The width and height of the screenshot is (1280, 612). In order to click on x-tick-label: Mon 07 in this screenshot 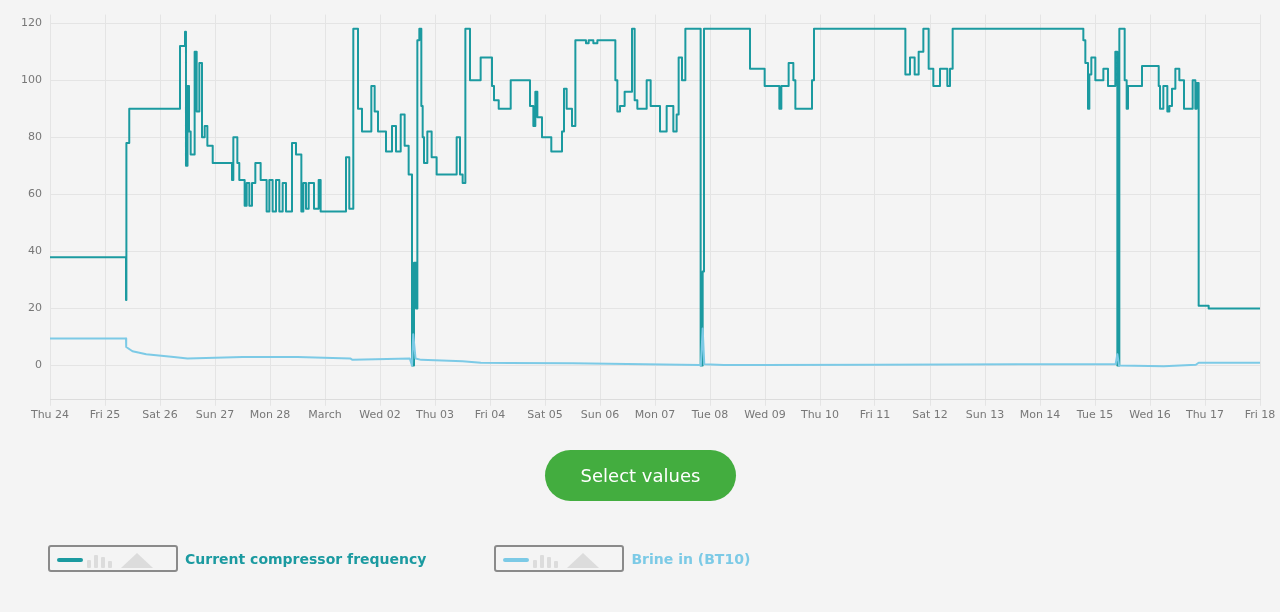, I will do `click(655, 415)`.